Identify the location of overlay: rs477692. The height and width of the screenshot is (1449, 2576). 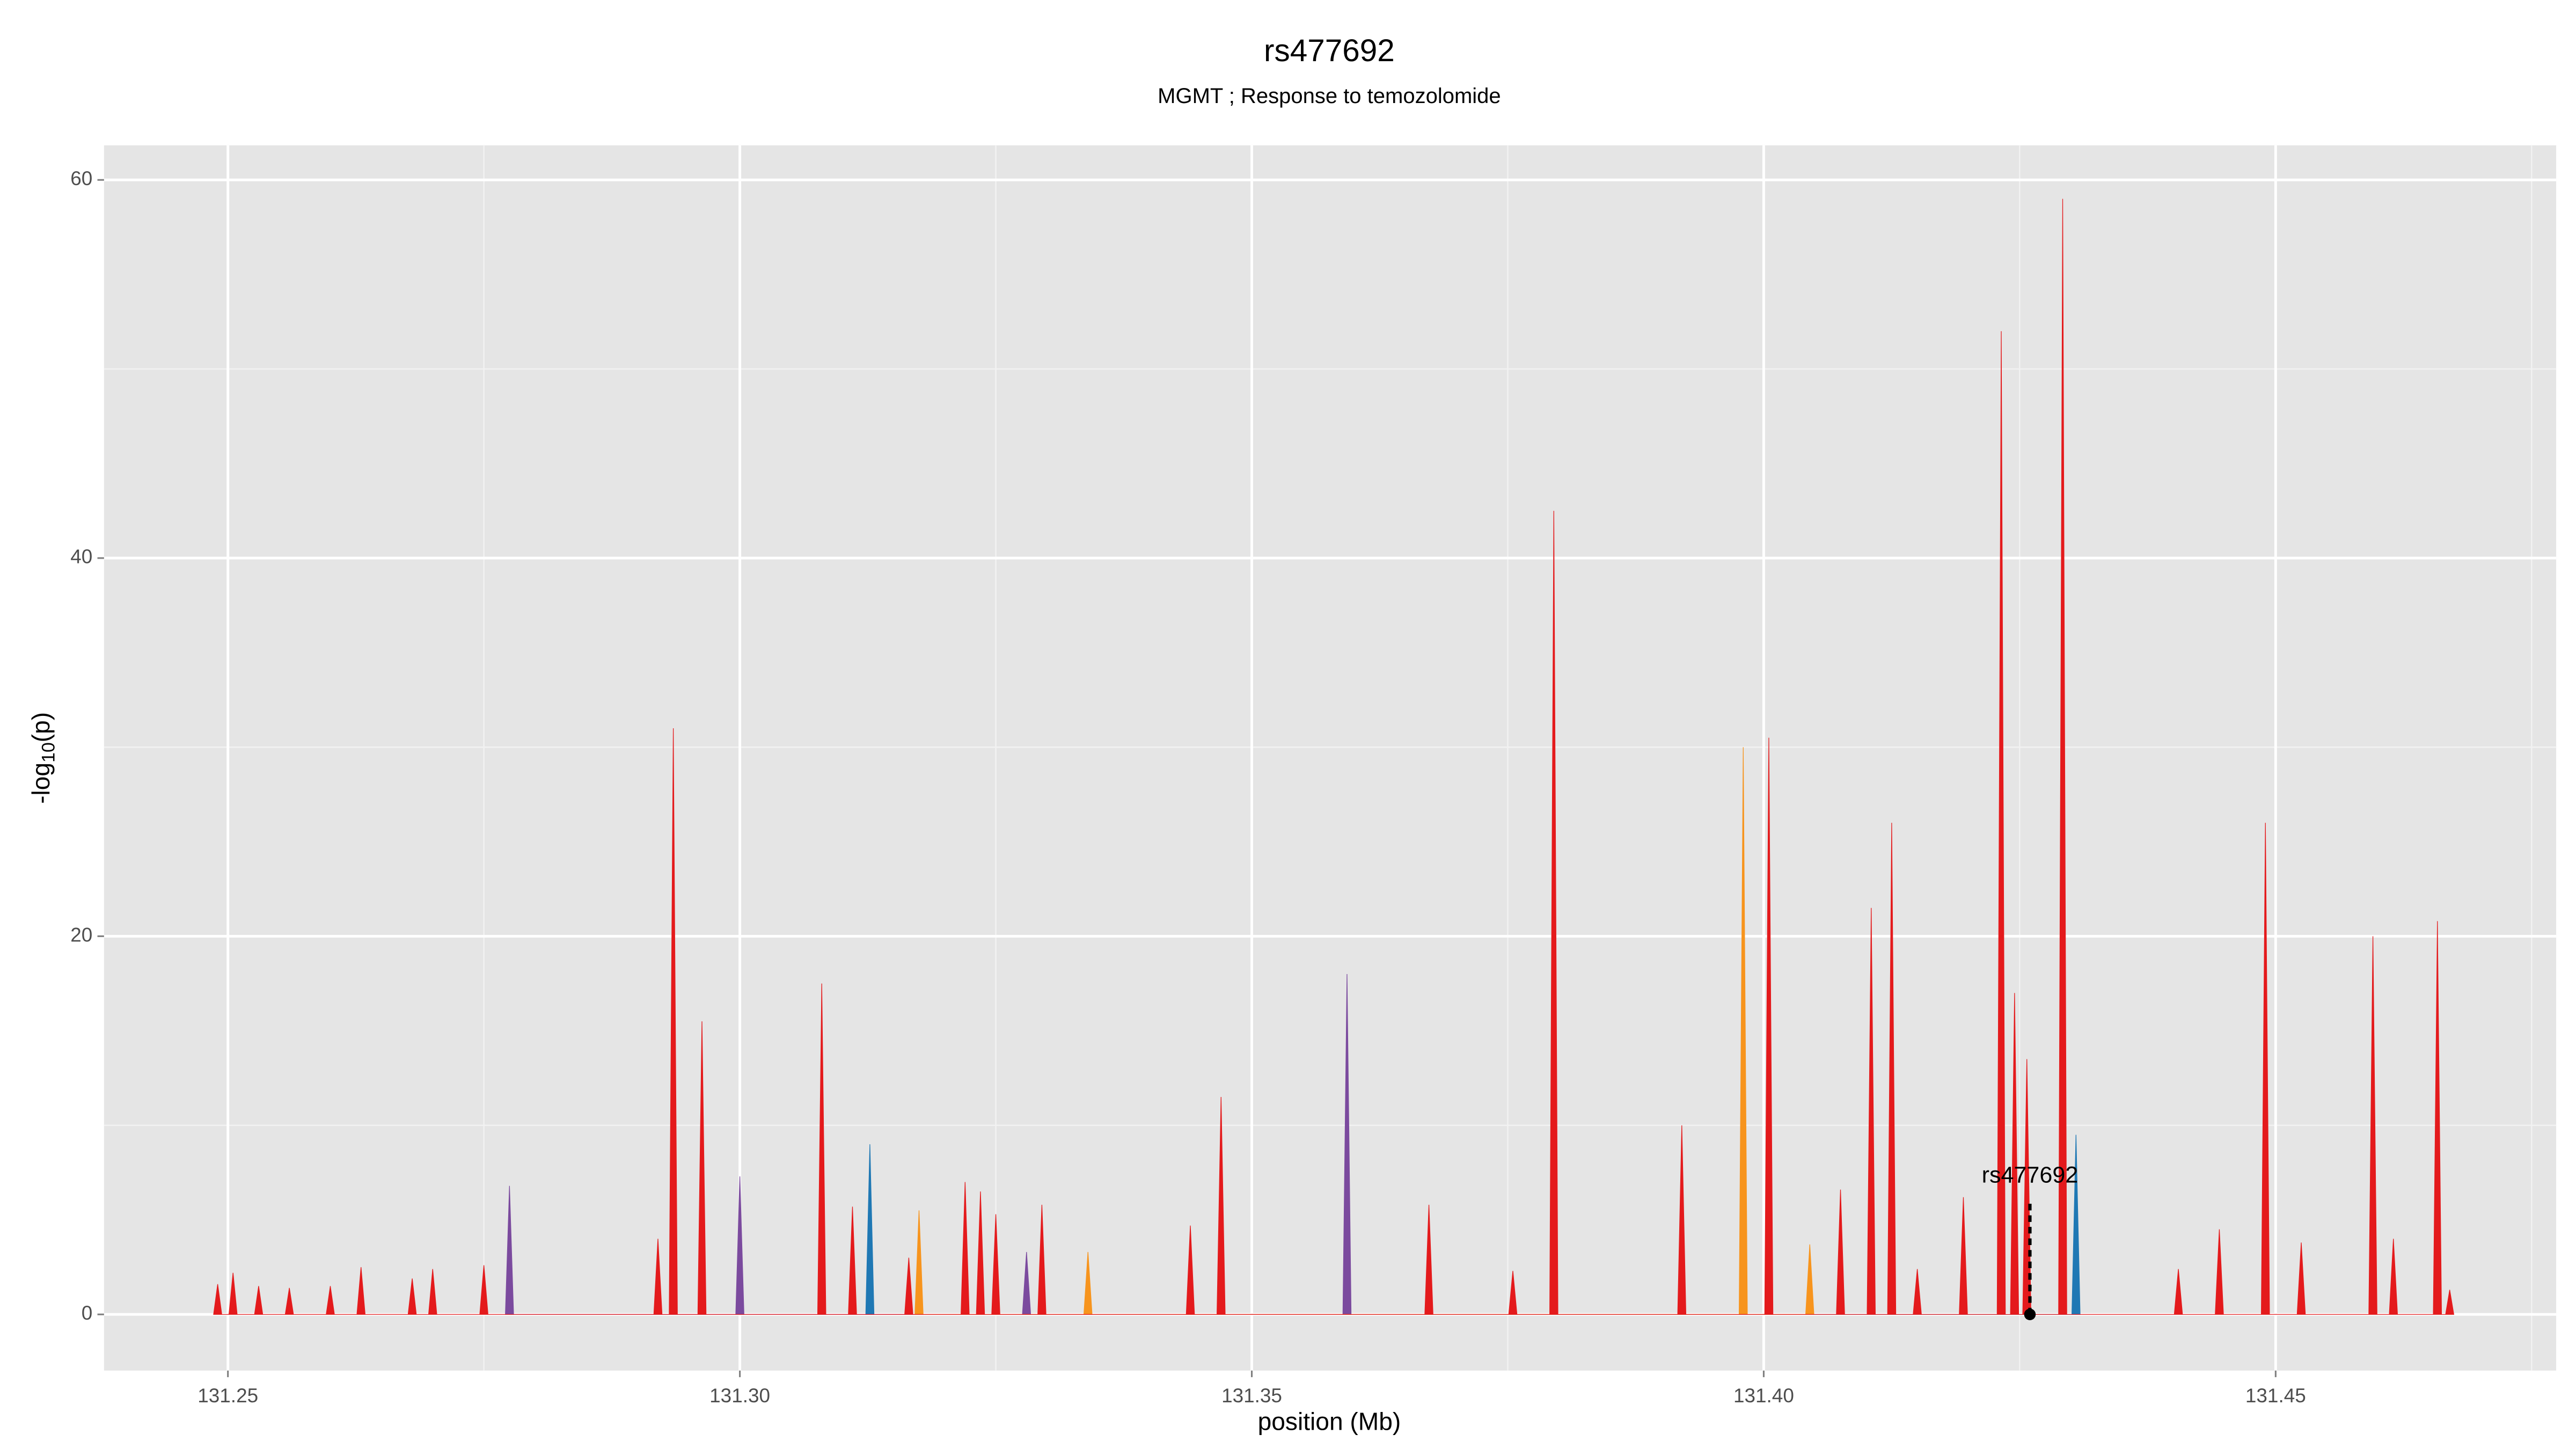
(2030, 1241).